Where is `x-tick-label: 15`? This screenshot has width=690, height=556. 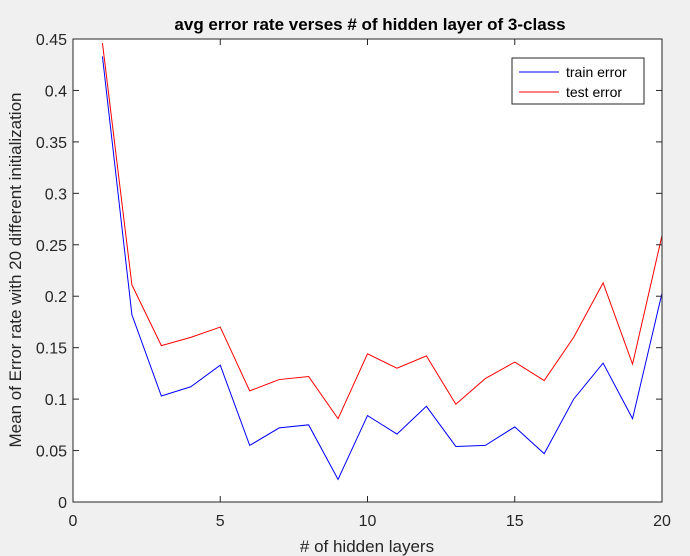
x-tick-label: 15 is located at coordinates (515, 521).